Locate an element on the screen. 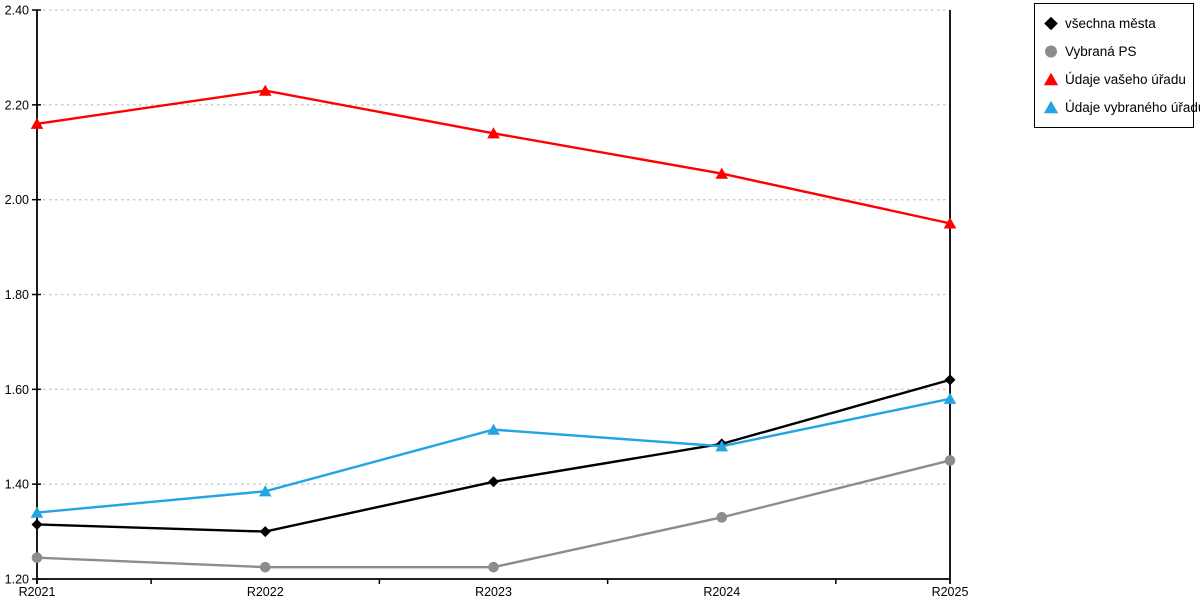 Image resolution: width=1200 pixels, height=600 pixels. data-point-údaje-vašeho-úřadu-R2025 is located at coordinates (950, 223).